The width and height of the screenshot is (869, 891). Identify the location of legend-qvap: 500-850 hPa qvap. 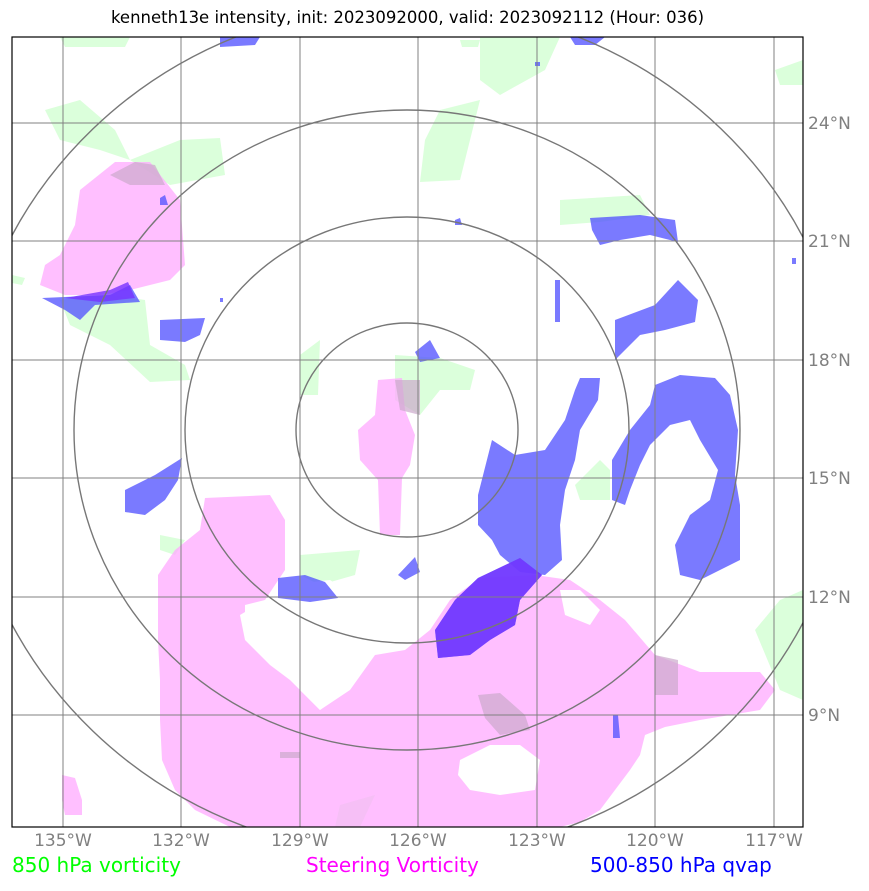
(681, 865).